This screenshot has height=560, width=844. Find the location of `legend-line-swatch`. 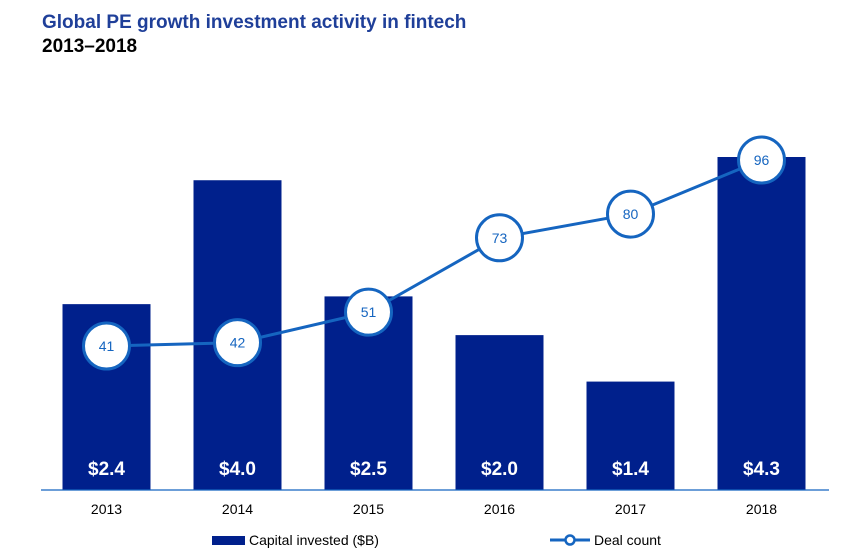

legend-line-swatch is located at coordinates (570, 540).